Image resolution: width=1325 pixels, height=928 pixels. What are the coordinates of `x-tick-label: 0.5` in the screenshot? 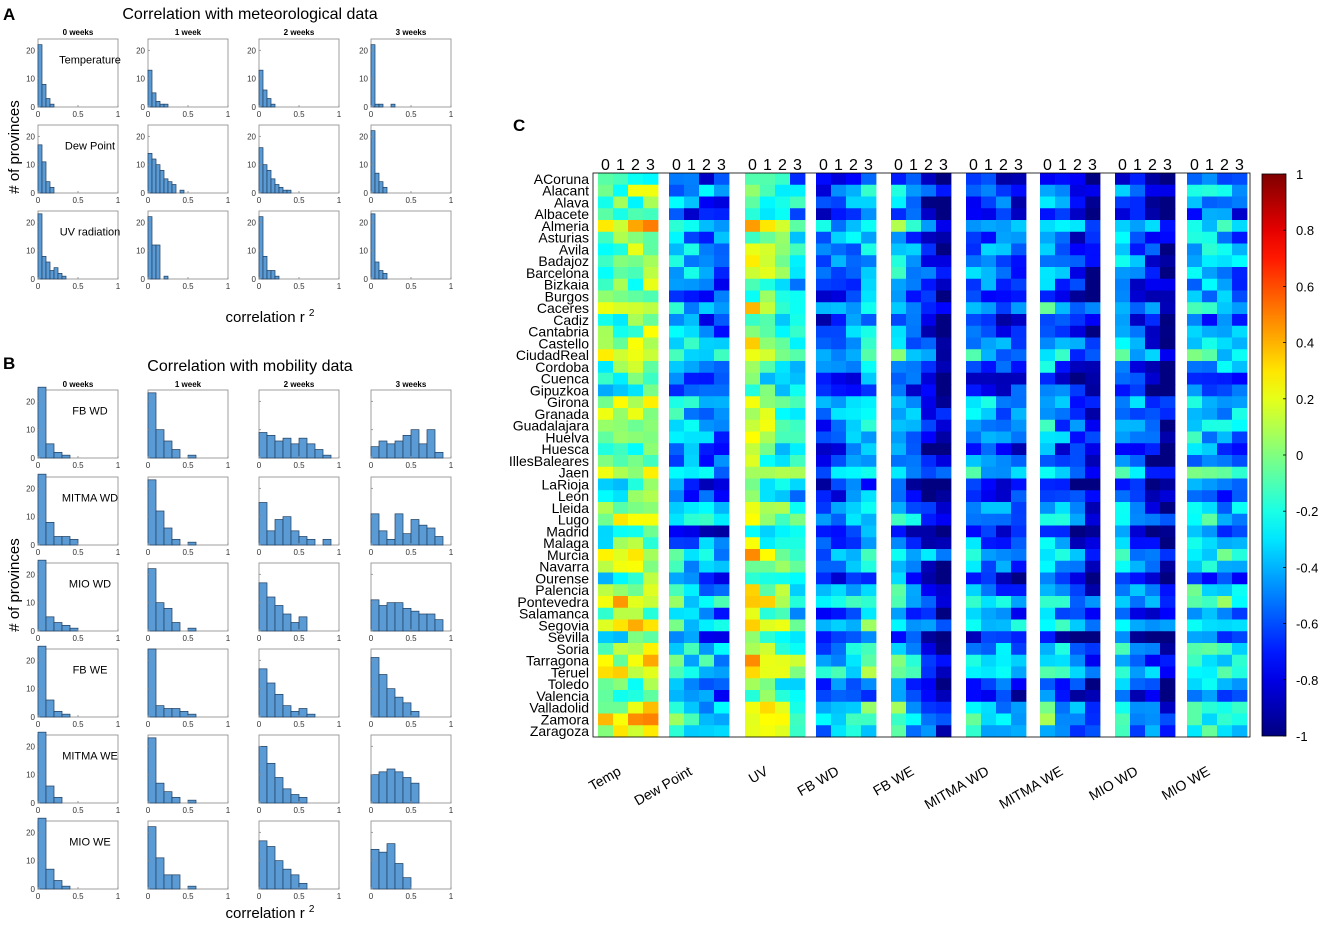 It's located at (299, 465).